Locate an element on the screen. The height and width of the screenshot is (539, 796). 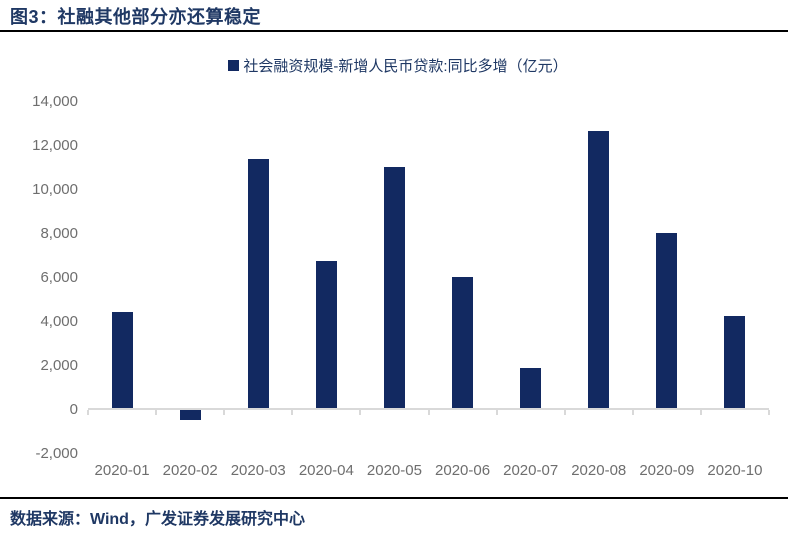
x-axis-tick-label: 2020-05 is located at coordinates (394, 470).